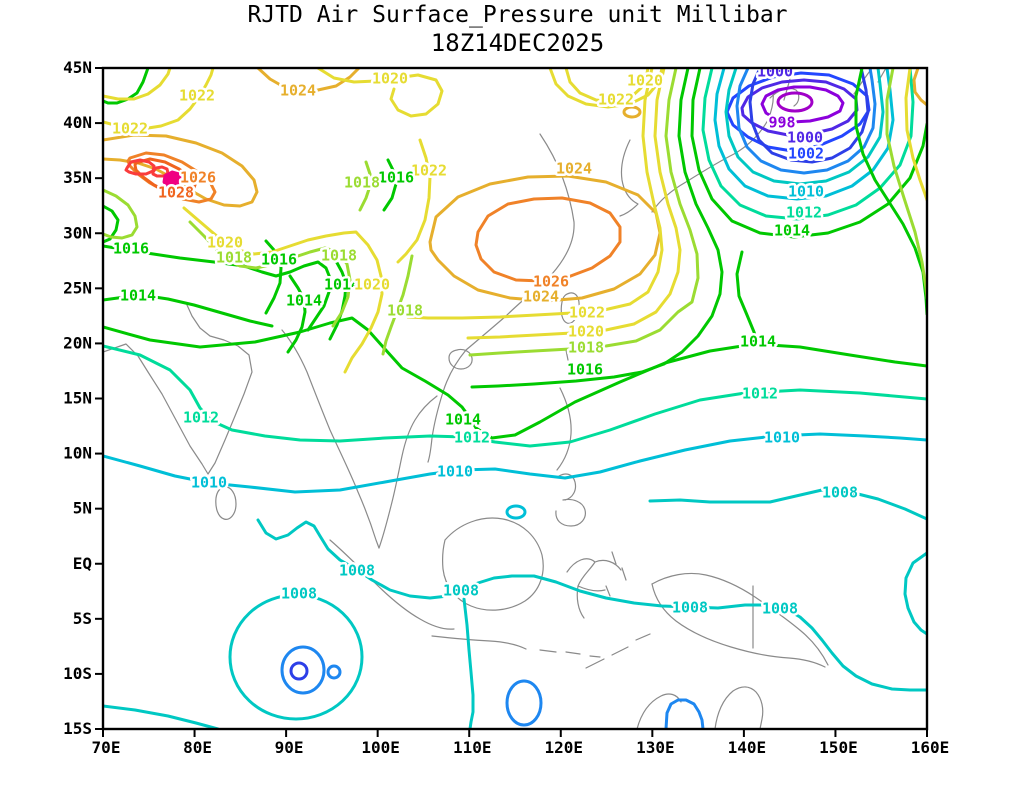  What do you see at coordinates (805, 138) in the screenshot?
I see `contour-label-1000: 1000` at bounding box center [805, 138].